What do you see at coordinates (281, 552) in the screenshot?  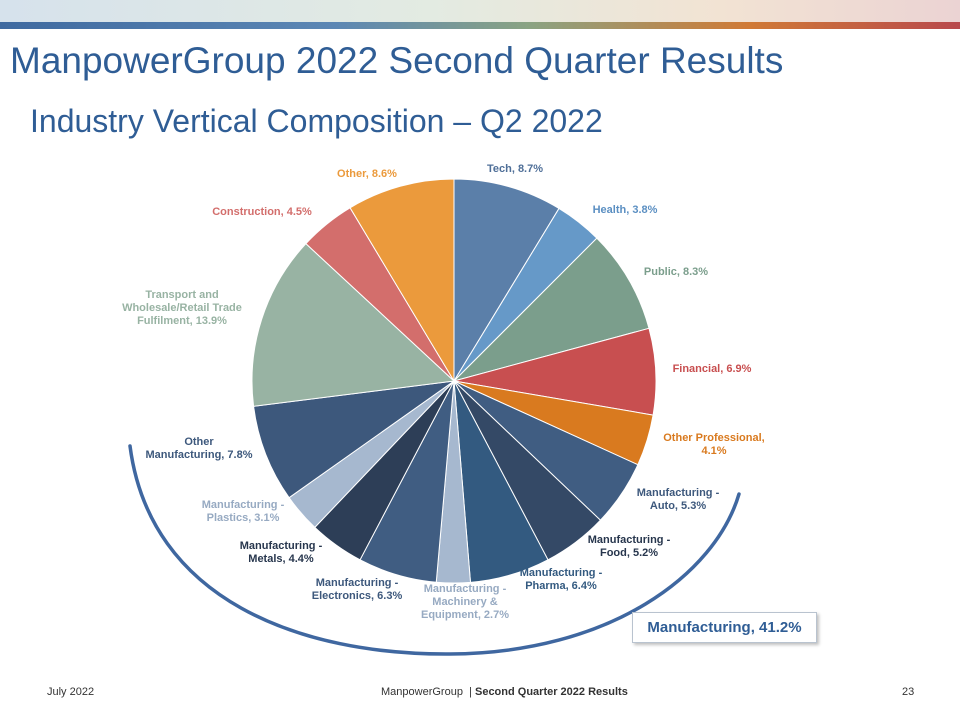 I see `pie-slice-label: Manufacturing -Metals, 4.4%` at bounding box center [281, 552].